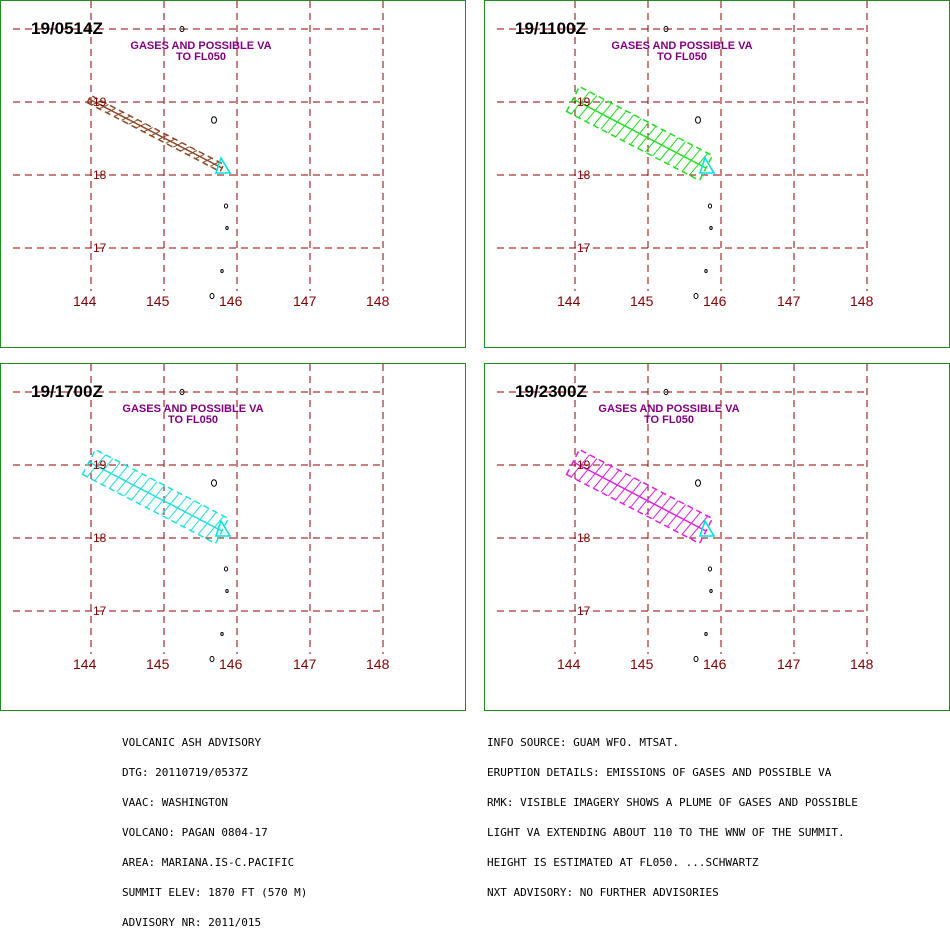 The height and width of the screenshot is (938, 950). Describe the element at coordinates (584, 102) in the screenshot. I see `panel-2-lat-19: 19` at that location.